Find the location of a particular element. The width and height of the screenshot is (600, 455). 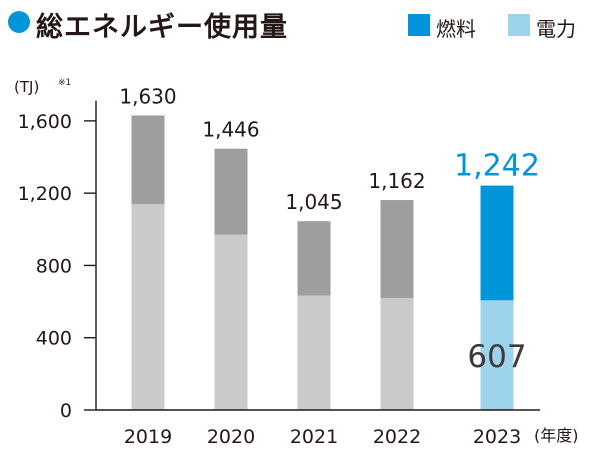

legend-label-power: 電力 is located at coordinates (556, 29).